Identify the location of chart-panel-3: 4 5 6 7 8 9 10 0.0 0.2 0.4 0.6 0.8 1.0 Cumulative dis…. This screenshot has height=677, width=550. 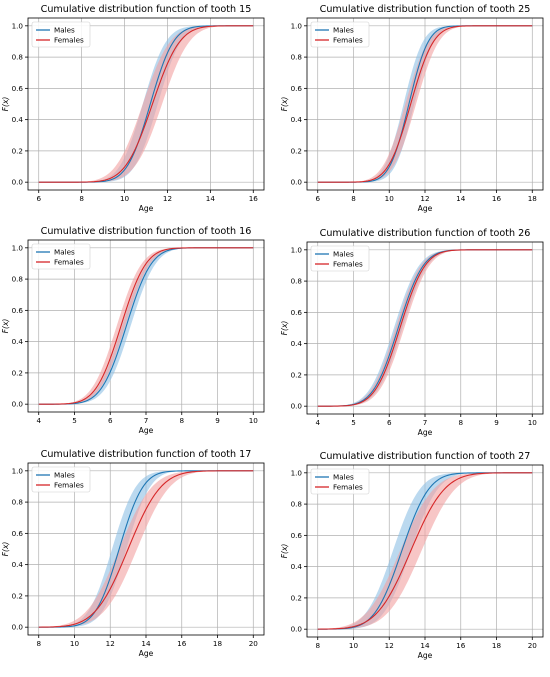
(133, 330).